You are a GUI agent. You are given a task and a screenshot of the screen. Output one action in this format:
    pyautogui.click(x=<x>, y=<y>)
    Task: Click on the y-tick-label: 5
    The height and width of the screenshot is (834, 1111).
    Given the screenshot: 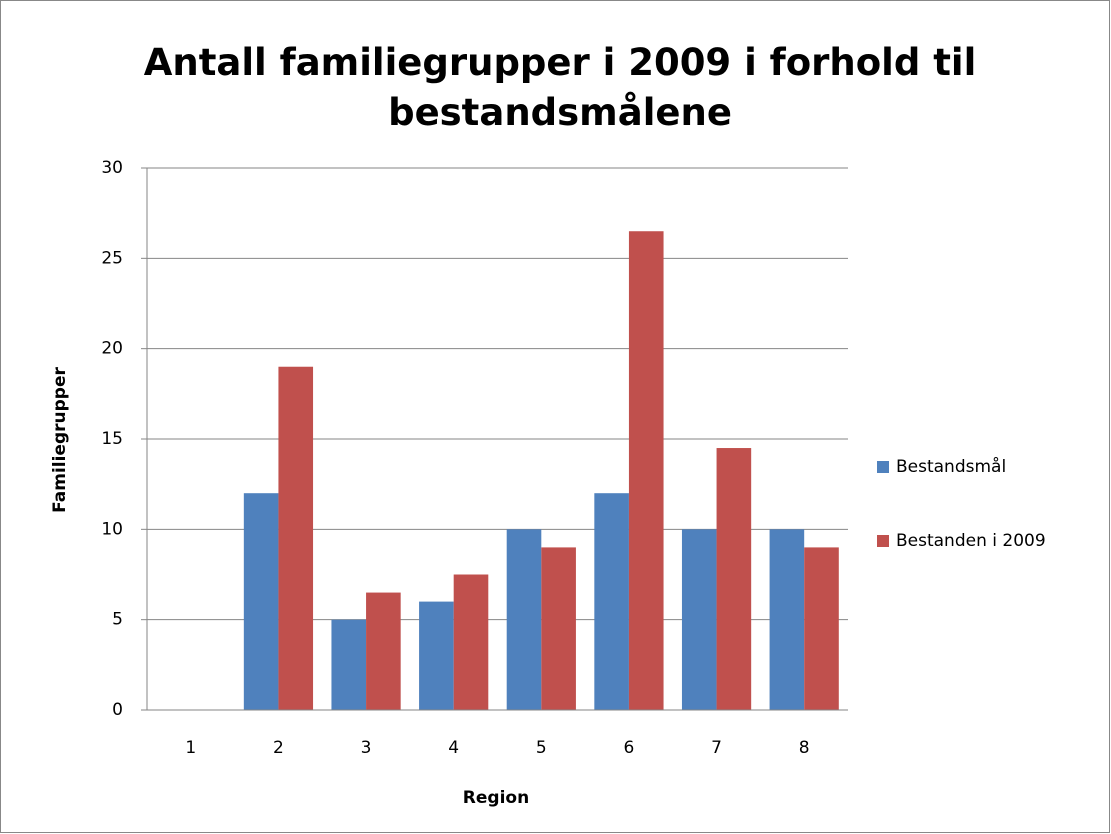 What is the action you would take?
    pyautogui.click(x=117, y=620)
    